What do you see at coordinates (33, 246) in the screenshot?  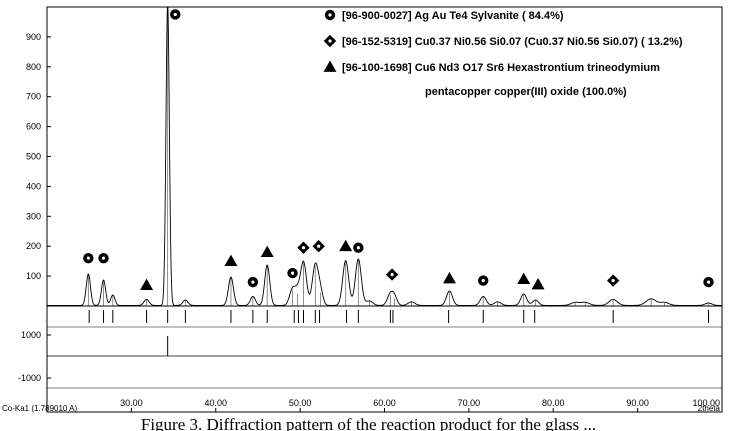 I see `y-tick-label: 200` at bounding box center [33, 246].